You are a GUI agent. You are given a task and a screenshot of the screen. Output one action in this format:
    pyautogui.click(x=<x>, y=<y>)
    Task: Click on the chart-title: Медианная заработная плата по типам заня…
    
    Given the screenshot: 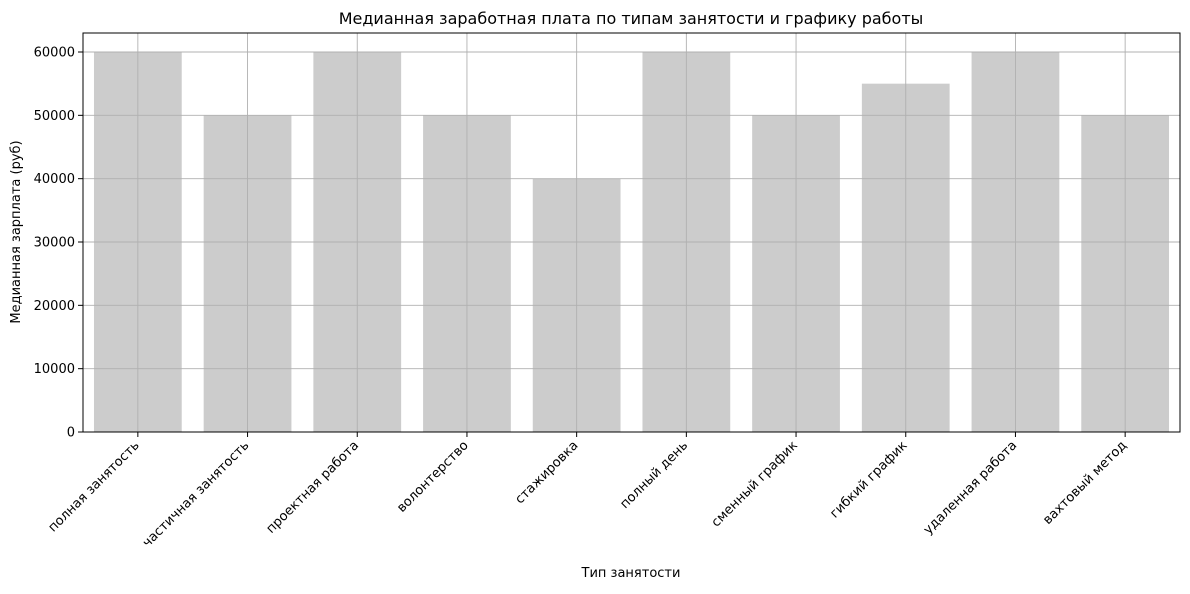 What is the action you would take?
    pyautogui.click(x=631, y=18)
    